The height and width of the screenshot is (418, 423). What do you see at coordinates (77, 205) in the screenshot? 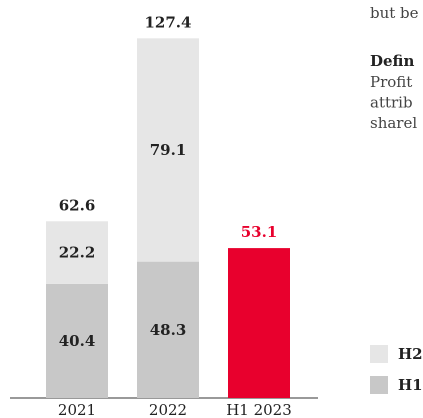
I see `total-label: 62.6` at bounding box center [77, 205].